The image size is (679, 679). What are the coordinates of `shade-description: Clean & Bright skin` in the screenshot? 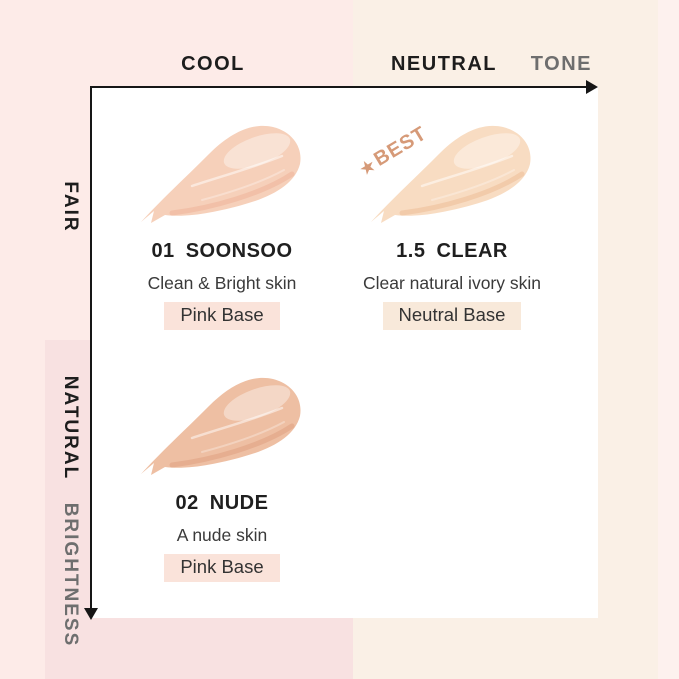 It's located at (222, 283).